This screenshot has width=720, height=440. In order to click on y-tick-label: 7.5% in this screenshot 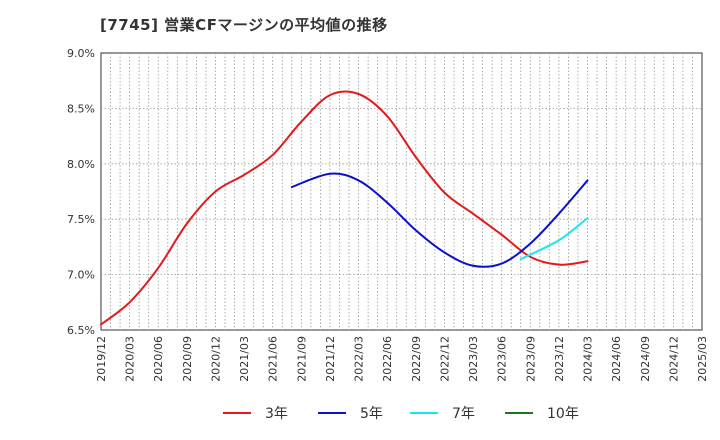, I will do `click(81, 219)`.